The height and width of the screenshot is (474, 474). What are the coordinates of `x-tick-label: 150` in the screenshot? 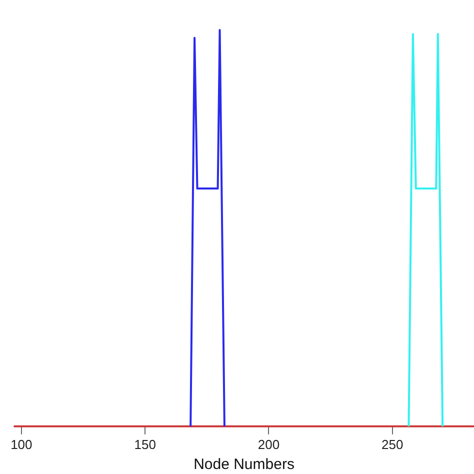 It's located at (145, 444).